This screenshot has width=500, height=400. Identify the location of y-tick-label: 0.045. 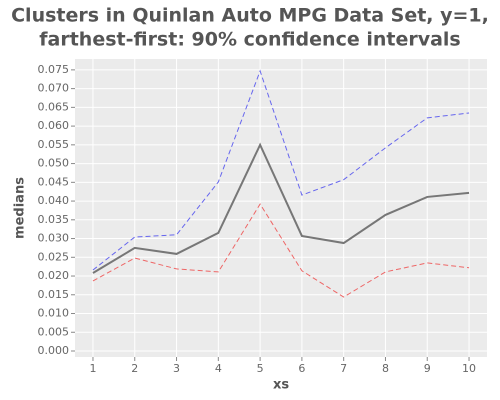
(54, 181).